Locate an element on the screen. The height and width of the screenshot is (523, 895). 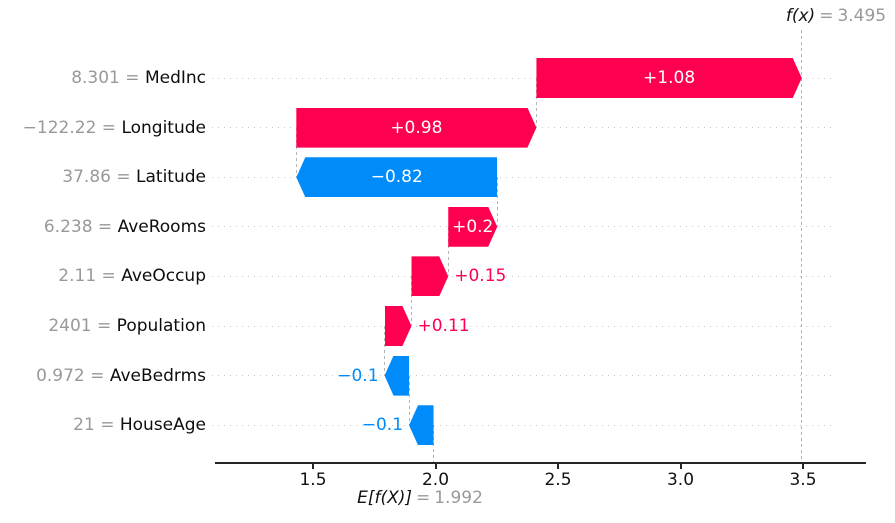
feature-label-avebedrms: 0.972 = AveBedrms is located at coordinates (103, 376).